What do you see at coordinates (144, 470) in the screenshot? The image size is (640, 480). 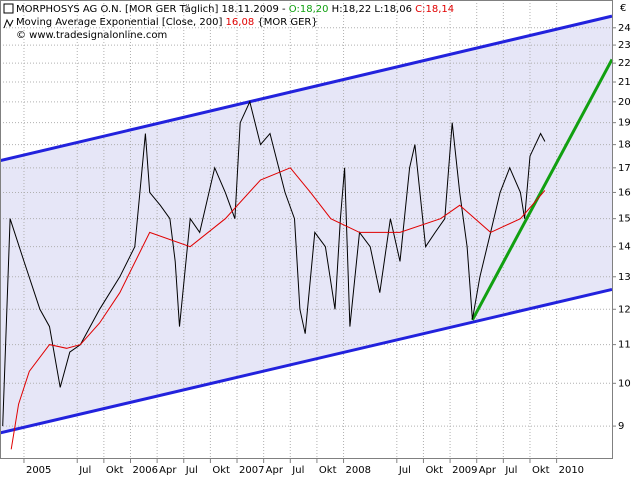 I see `x-tick-label: 2006` at bounding box center [144, 470].